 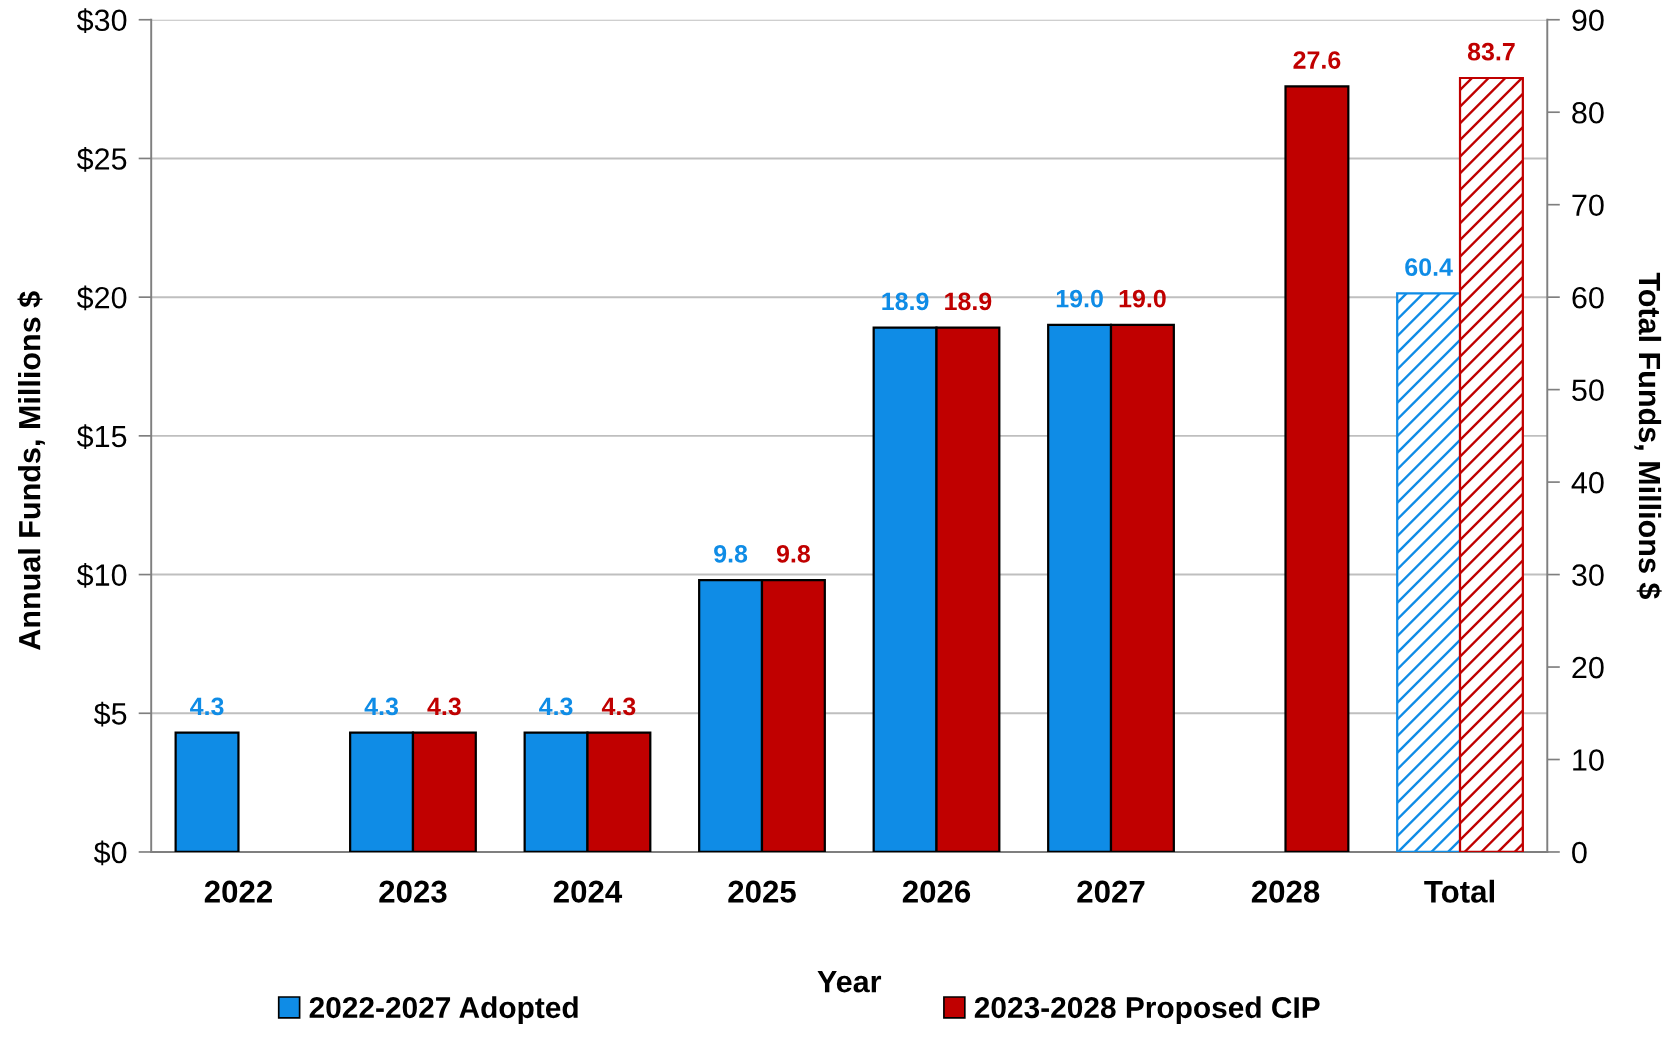 I want to click on y-tick-label: $0, so click(x=110, y=853).